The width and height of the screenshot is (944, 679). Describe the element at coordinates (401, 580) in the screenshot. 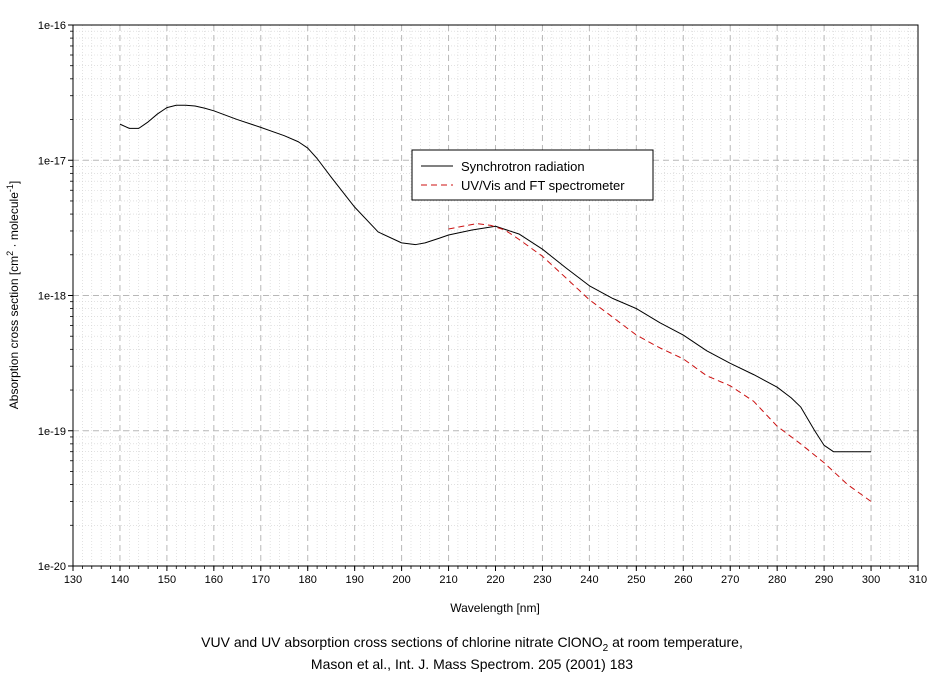

I see `x-tick-label: 200` at that location.